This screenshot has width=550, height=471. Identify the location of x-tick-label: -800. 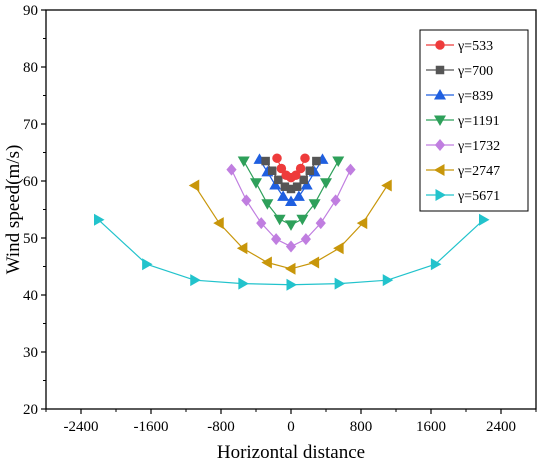
(221, 427).